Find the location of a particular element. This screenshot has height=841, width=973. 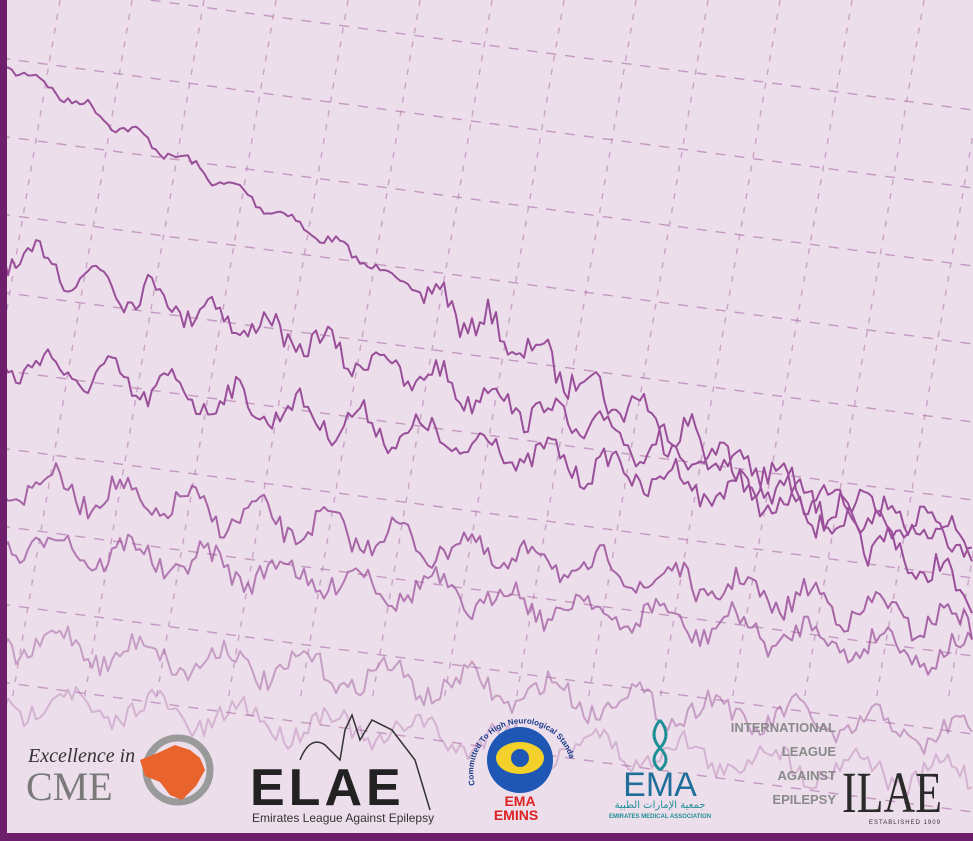

ema-name: EMA is located at coordinates (660, 785).